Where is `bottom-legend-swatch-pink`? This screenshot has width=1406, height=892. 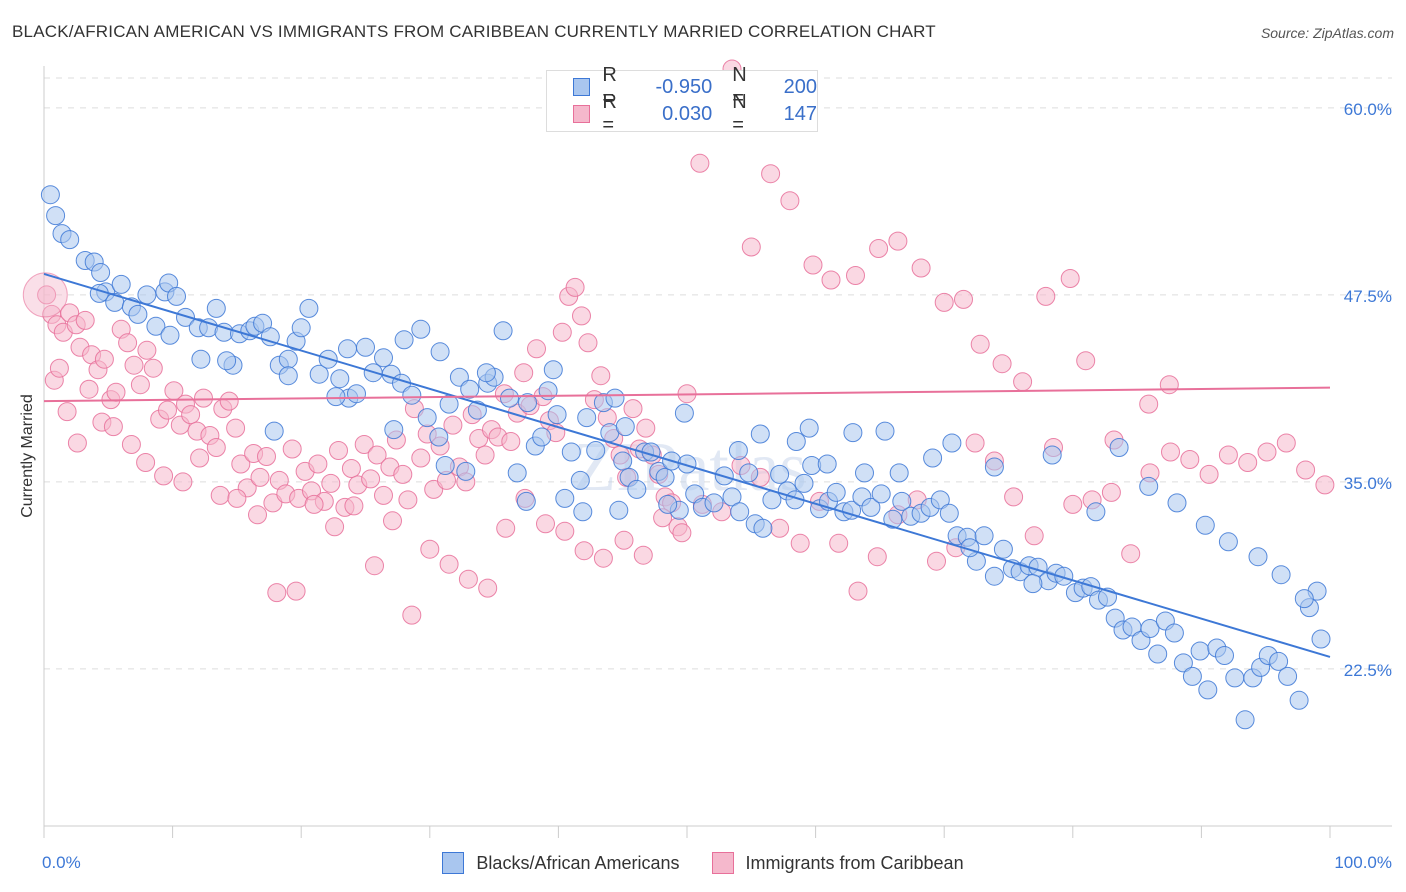
bottom-legend-swatch-pink is located at coordinates (722, 863).